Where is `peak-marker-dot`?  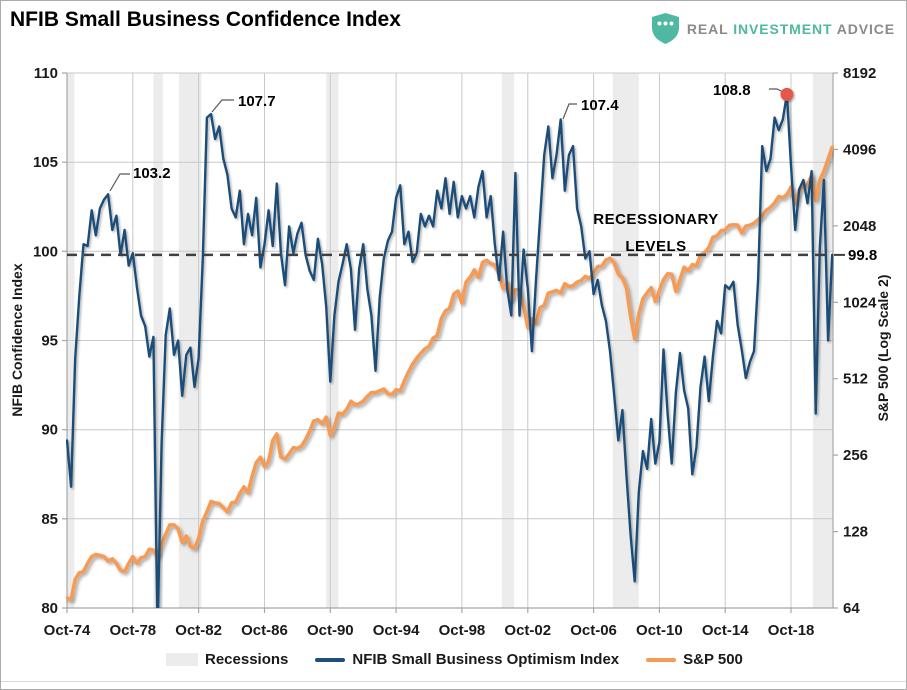 peak-marker-dot is located at coordinates (787, 94).